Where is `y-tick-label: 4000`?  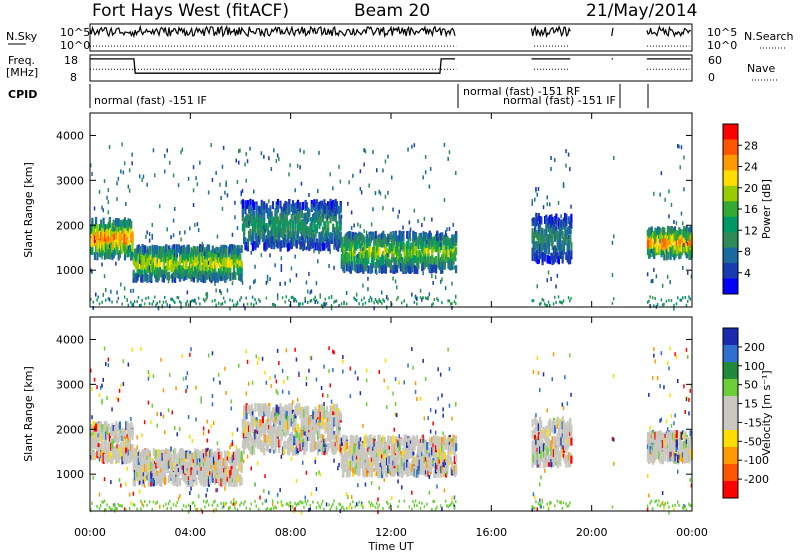 y-tick-label: 4000 is located at coordinates (70, 135).